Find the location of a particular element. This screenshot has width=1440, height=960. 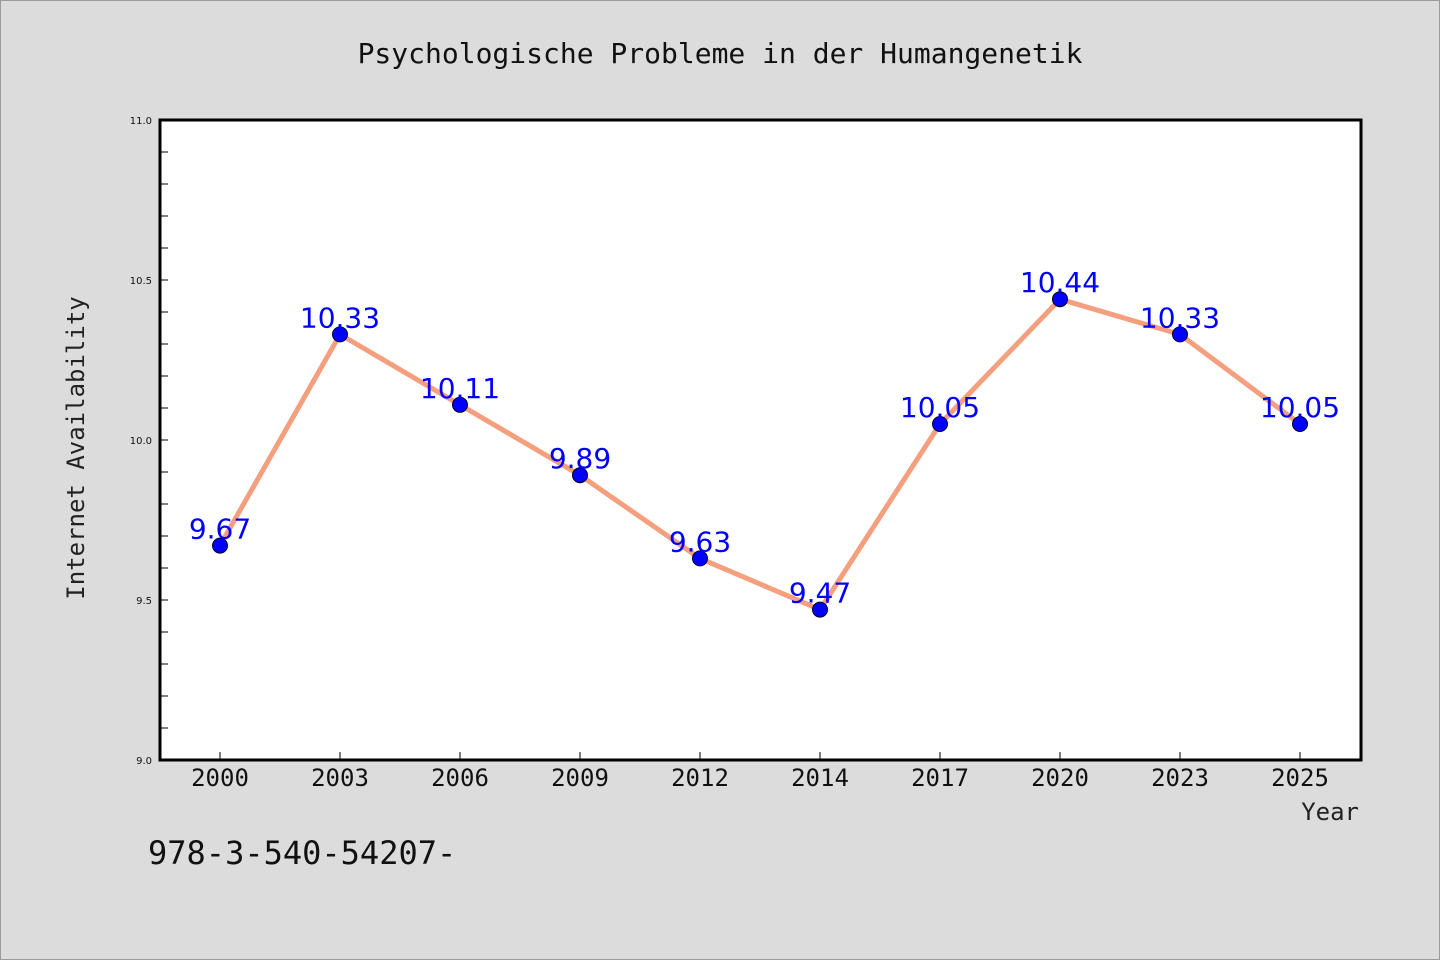

x-tick-label: 2000 is located at coordinates (220, 778).